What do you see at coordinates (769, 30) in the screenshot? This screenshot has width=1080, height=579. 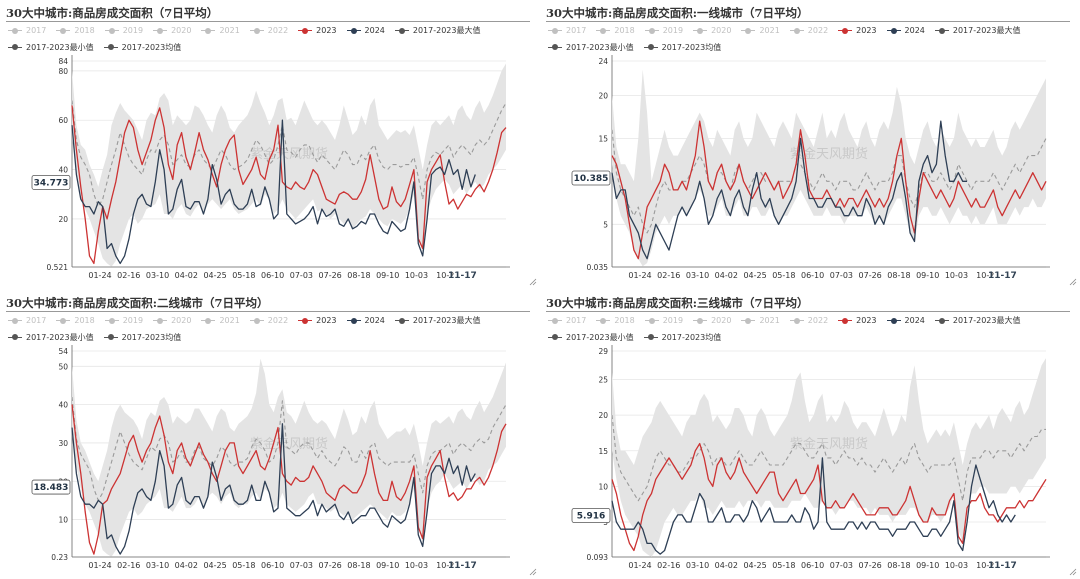 I see `legend-label: 2021` at bounding box center [769, 30].